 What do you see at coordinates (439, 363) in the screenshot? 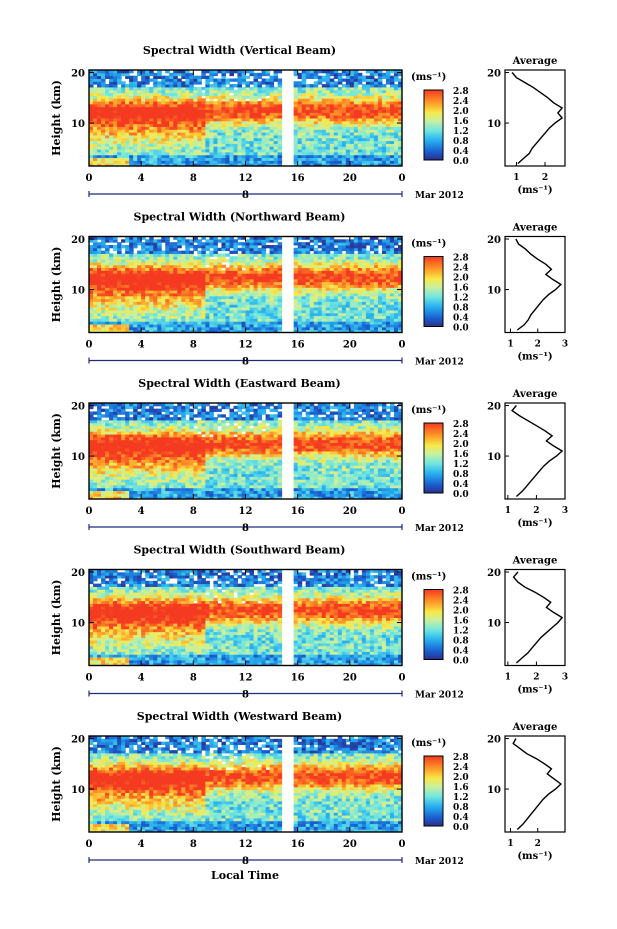
I see `date-label: Mar 2012` at bounding box center [439, 363].